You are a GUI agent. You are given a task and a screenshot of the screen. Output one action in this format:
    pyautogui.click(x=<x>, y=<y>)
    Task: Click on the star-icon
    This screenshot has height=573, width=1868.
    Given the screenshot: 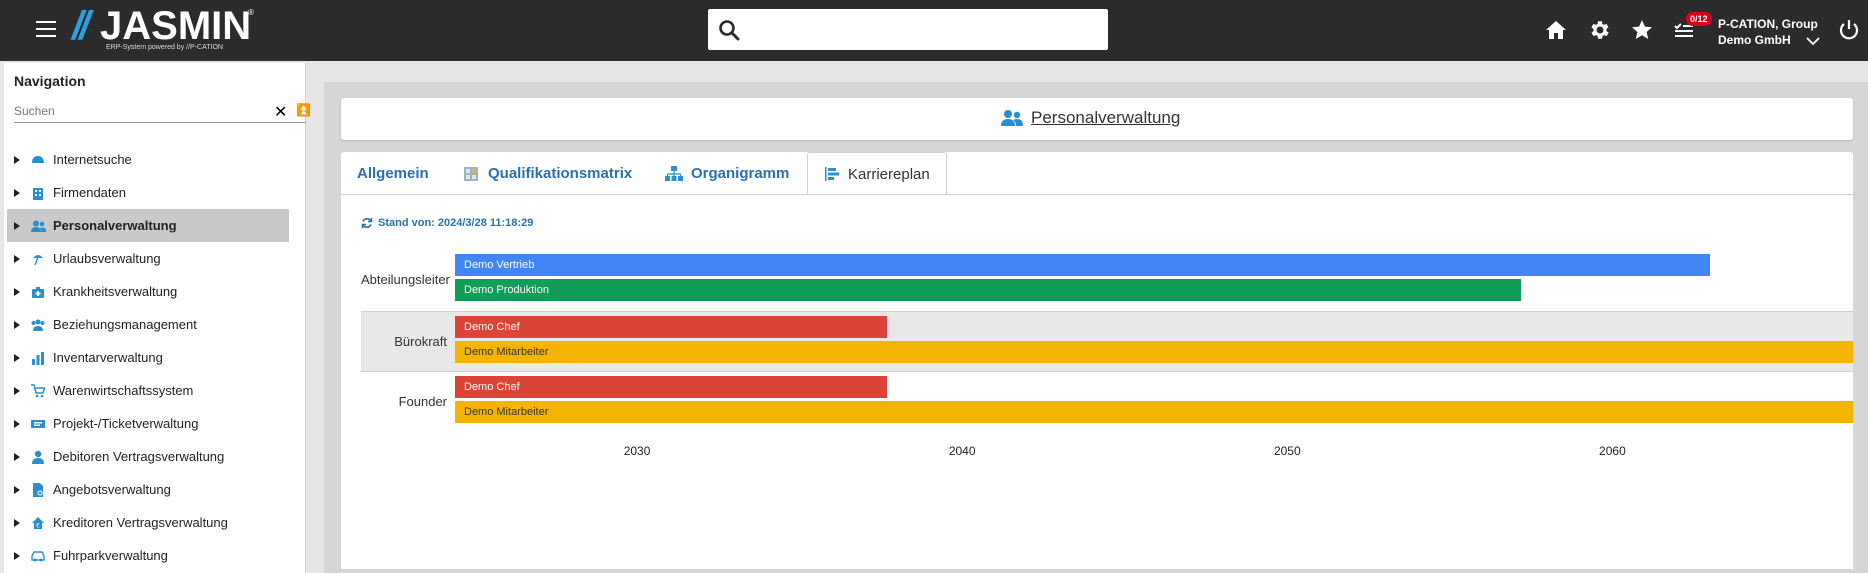 What is the action you would take?
    pyautogui.click(x=1642, y=30)
    